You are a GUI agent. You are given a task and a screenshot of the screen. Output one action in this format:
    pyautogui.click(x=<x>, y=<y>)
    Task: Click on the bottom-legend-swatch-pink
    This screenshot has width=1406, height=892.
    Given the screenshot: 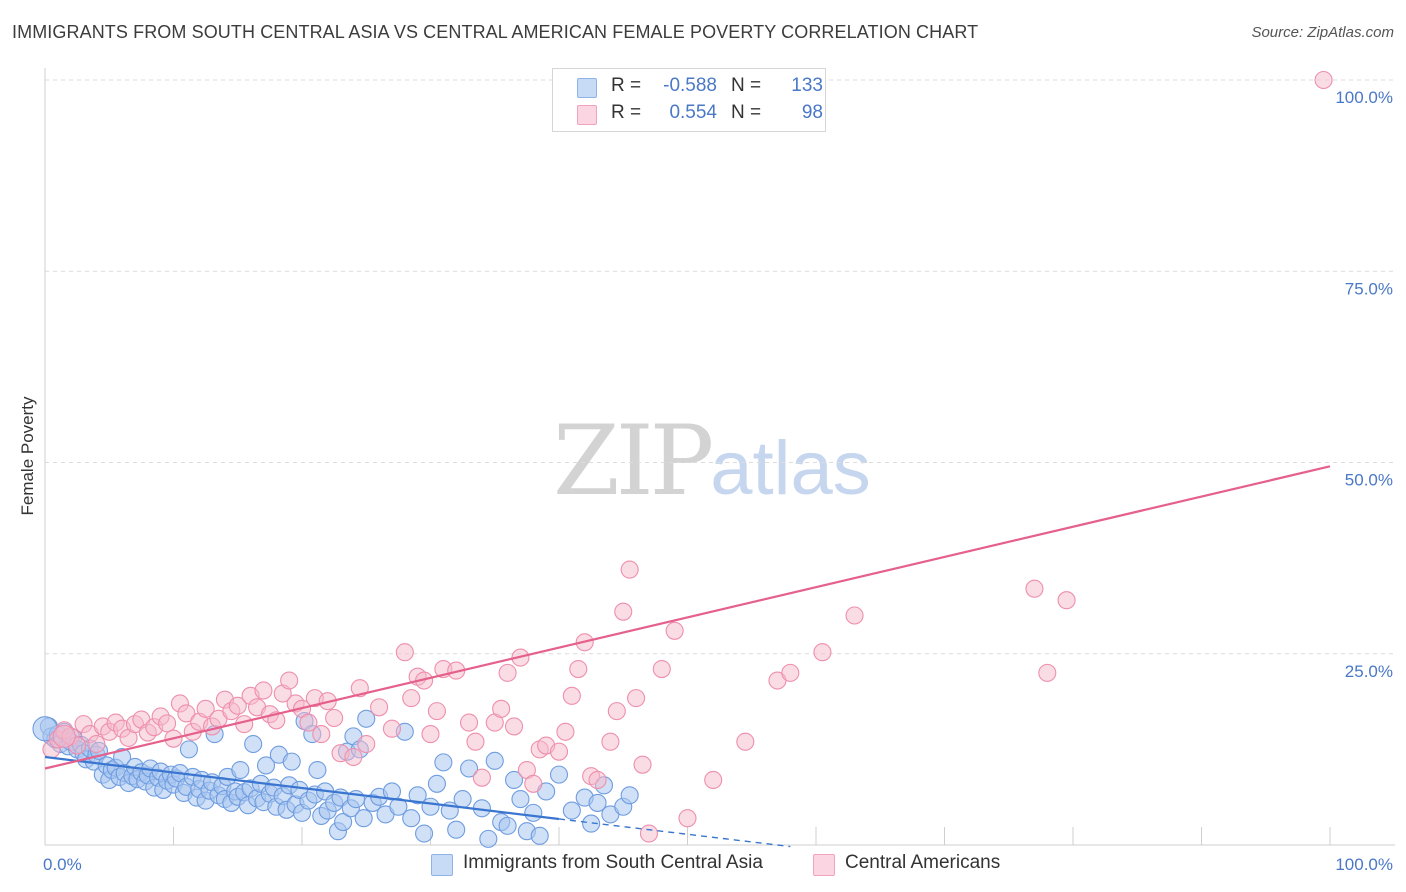 What is the action you would take?
    pyautogui.click(x=824, y=865)
    